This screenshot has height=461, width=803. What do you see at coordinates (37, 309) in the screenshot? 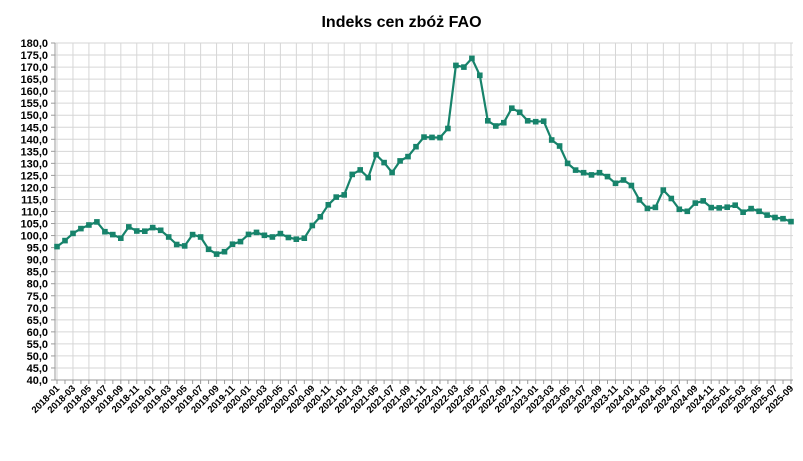
I see `y-tick-label: 70,0` at bounding box center [37, 309].